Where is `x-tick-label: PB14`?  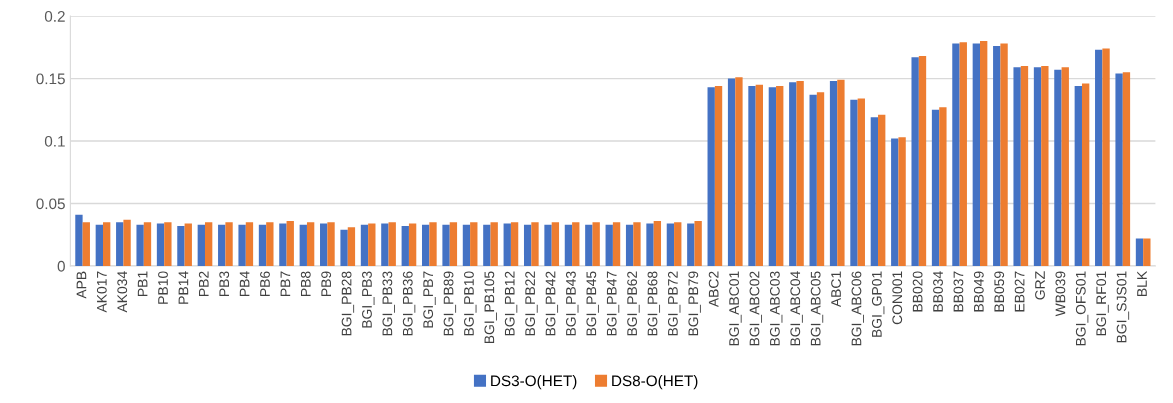
x-tick-label: PB14 is located at coordinates (183, 287).